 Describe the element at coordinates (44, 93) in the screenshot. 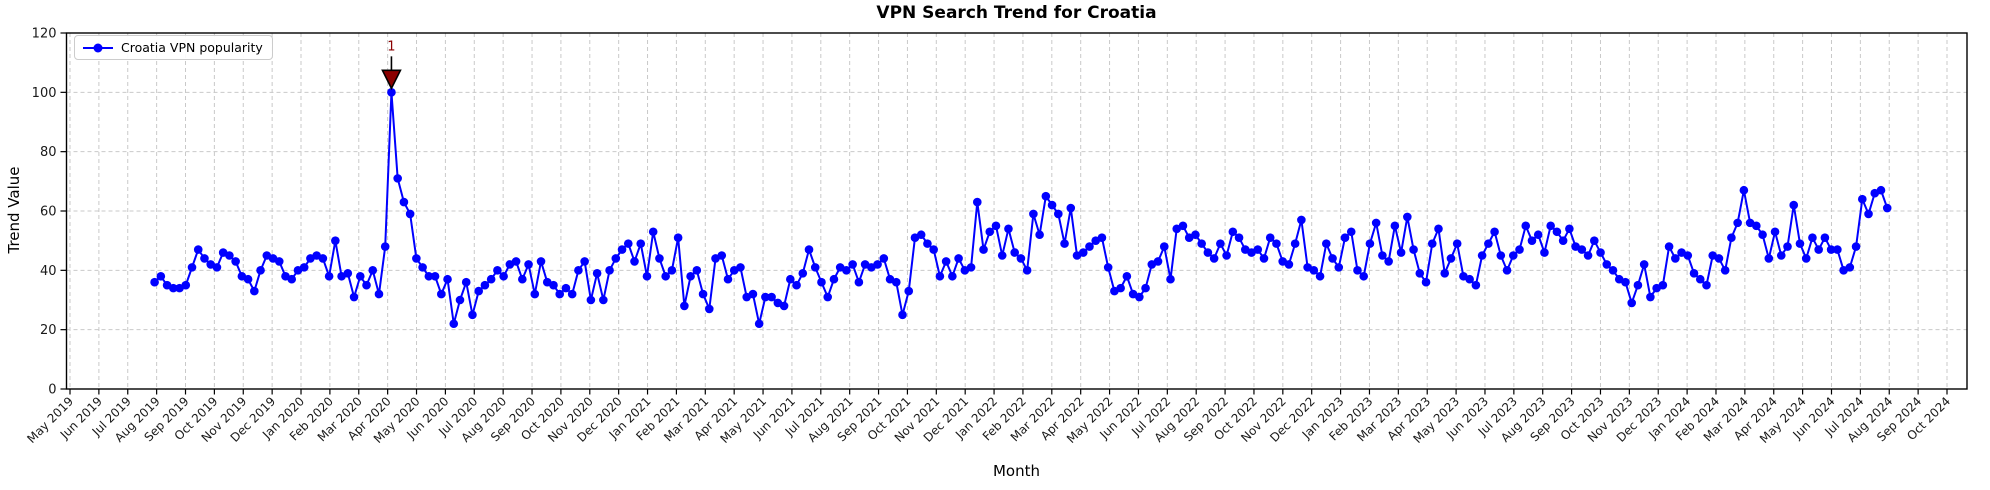

I see `y-tick-label: 100` at that location.